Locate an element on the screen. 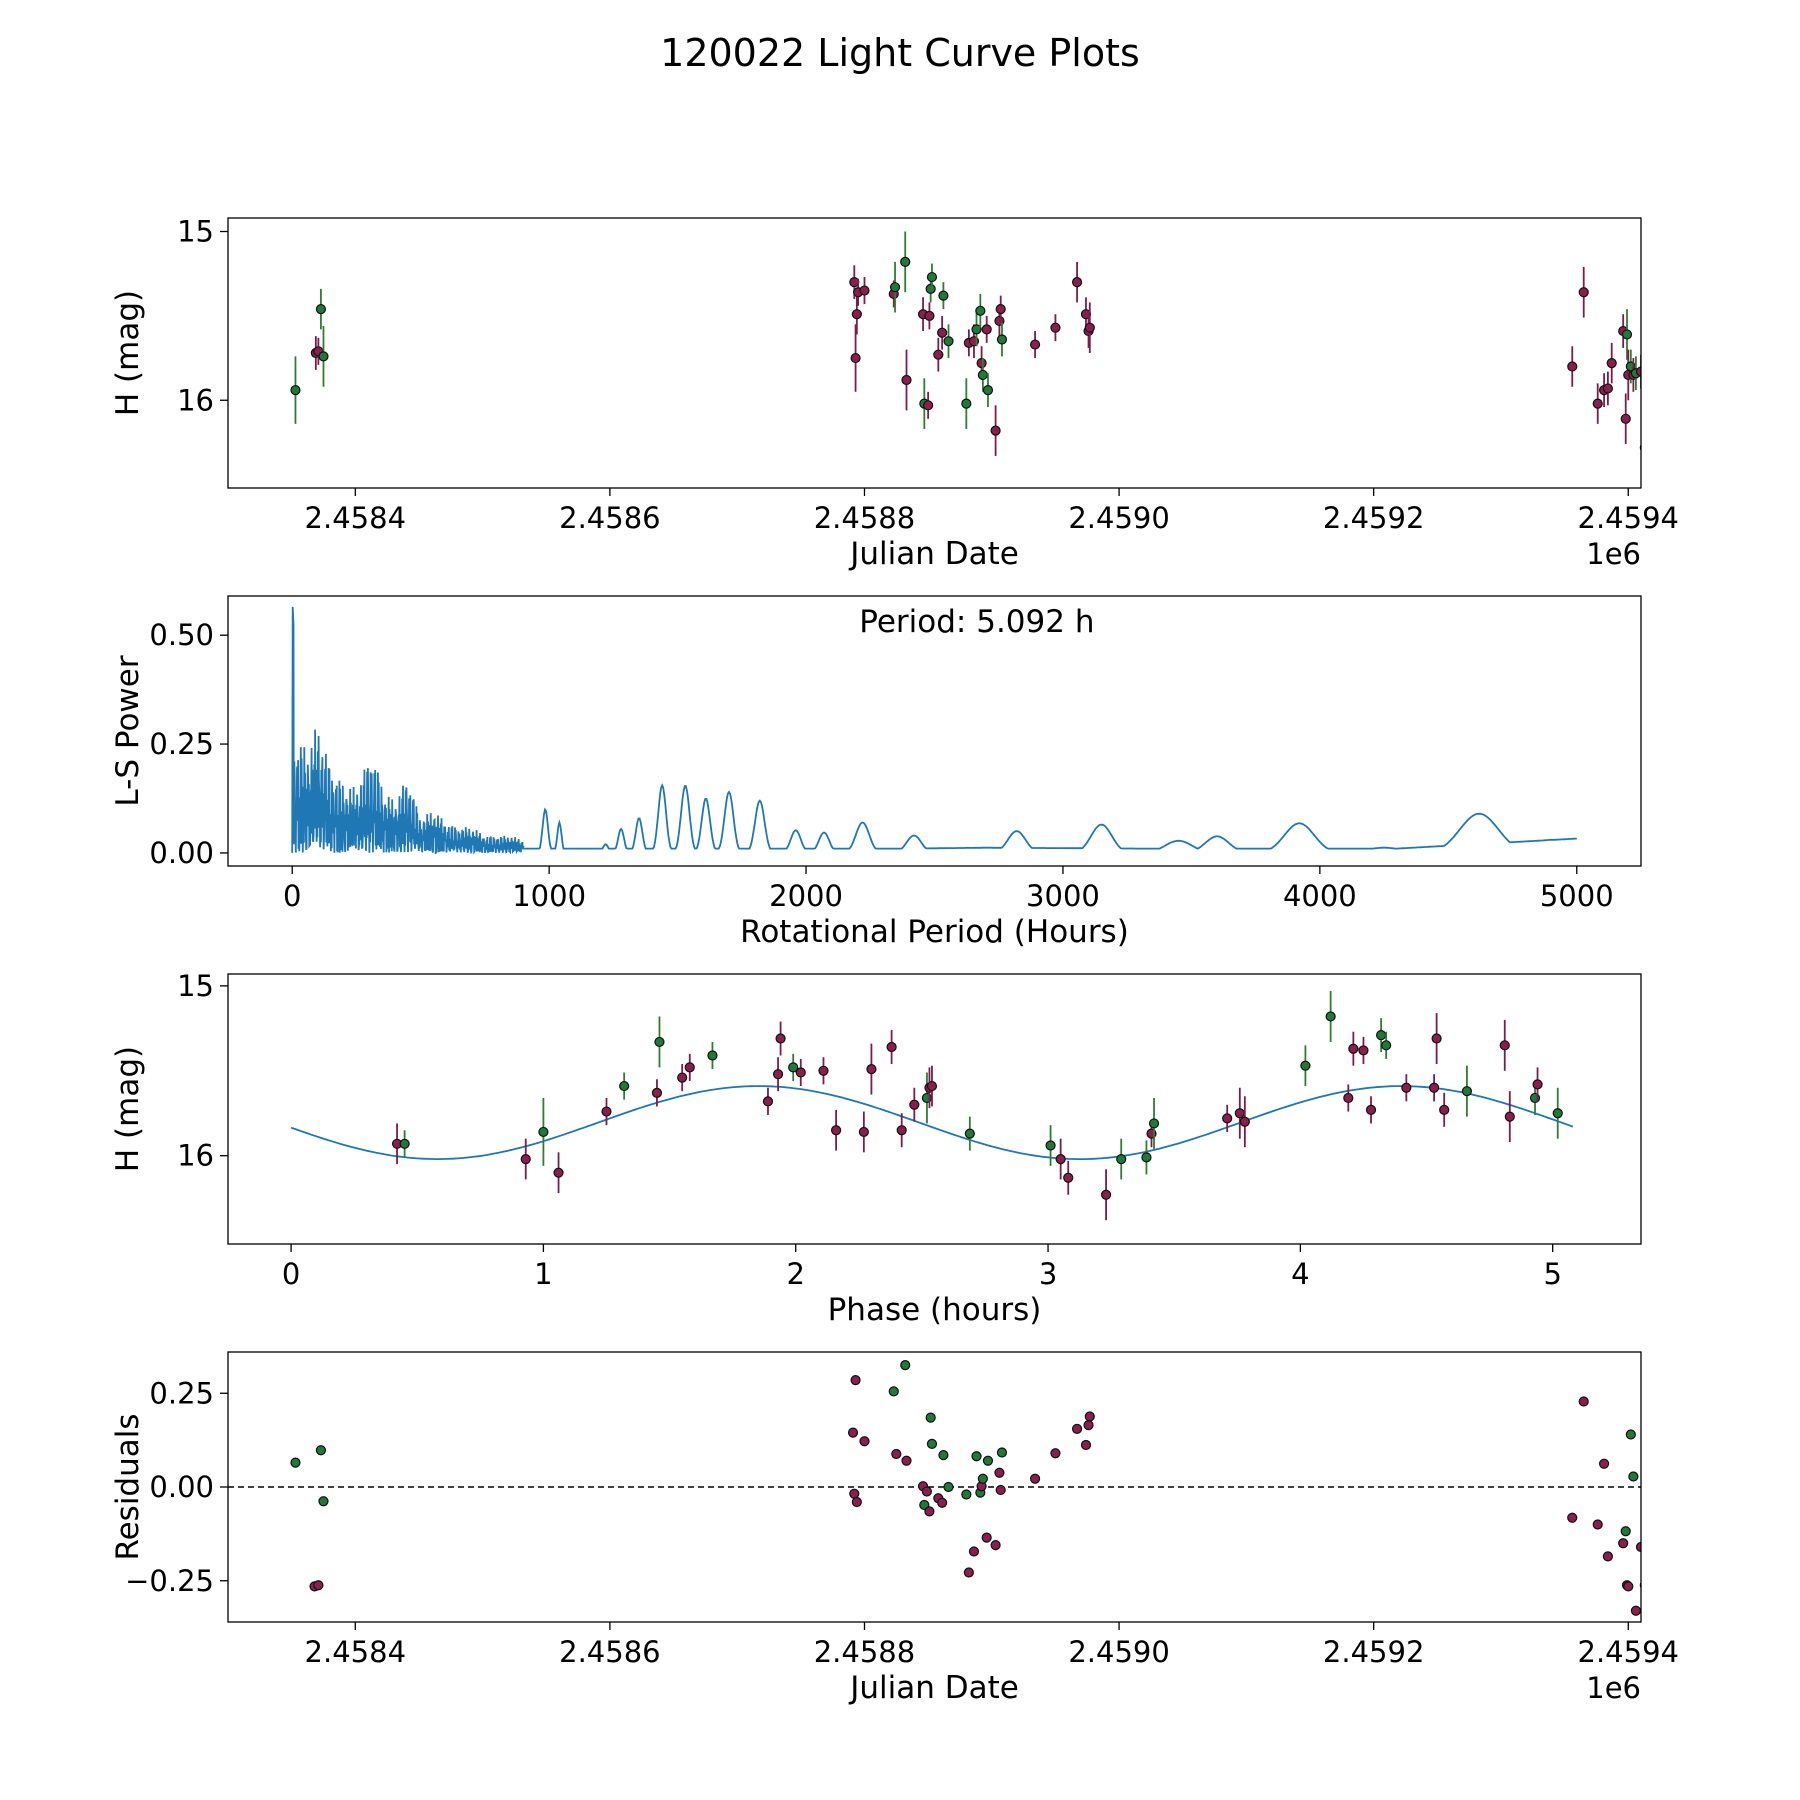 Image resolution: width=1800 pixels, height=1800 pixels. sinusoid-fit-line is located at coordinates (932, 1123).